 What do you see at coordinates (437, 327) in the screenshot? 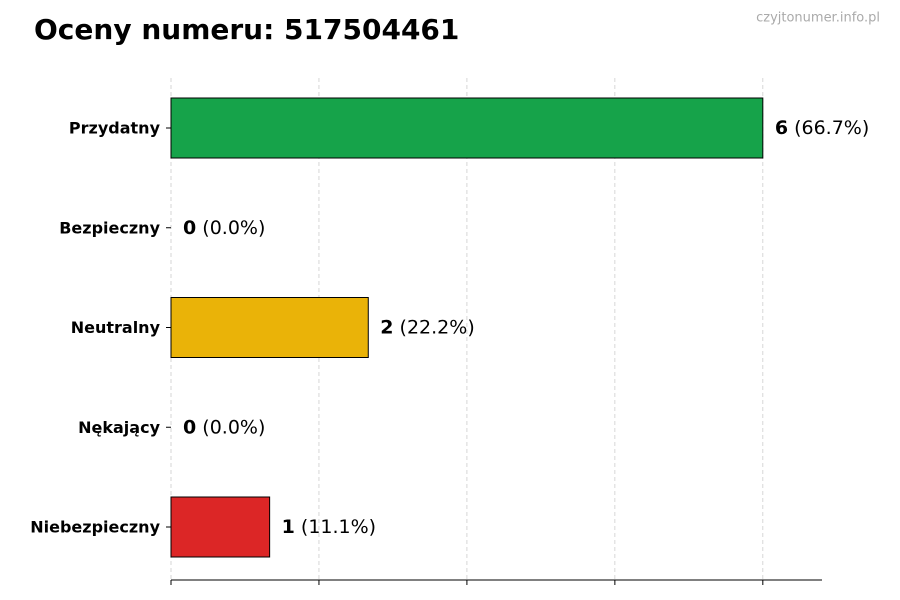
I see `value-percent: (22.2%)` at bounding box center [437, 327].